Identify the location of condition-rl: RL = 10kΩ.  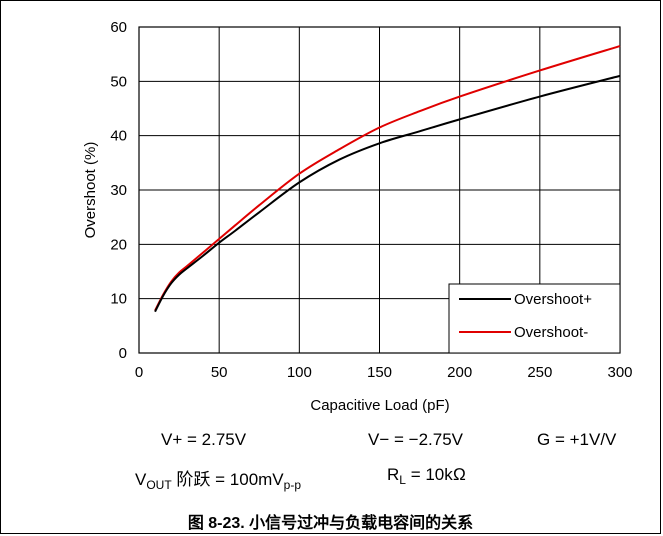
(426, 476).